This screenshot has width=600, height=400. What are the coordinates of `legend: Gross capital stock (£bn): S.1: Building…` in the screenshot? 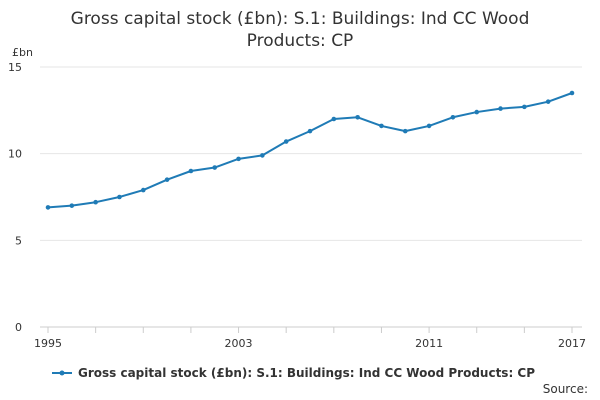 It's located at (293, 373).